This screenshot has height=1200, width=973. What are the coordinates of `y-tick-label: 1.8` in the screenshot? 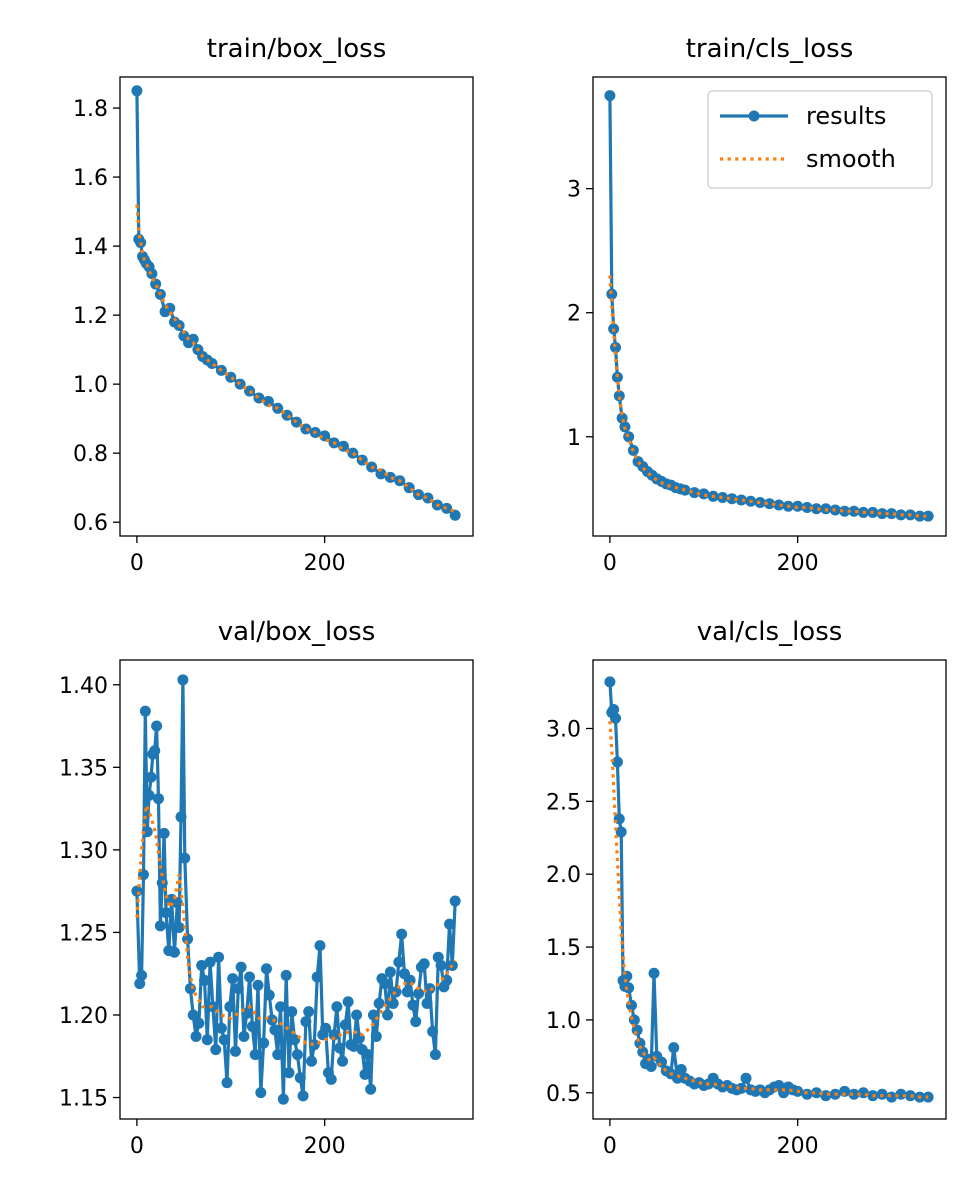 It's located at (90, 109).